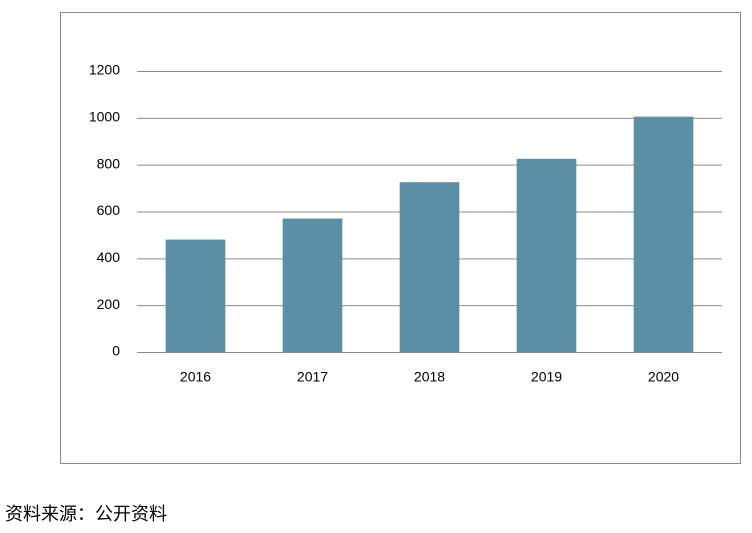 The width and height of the screenshot is (752, 533). Describe the element at coordinates (195, 377) in the screenshot. I see `x-tick-label: 2016` at that location.